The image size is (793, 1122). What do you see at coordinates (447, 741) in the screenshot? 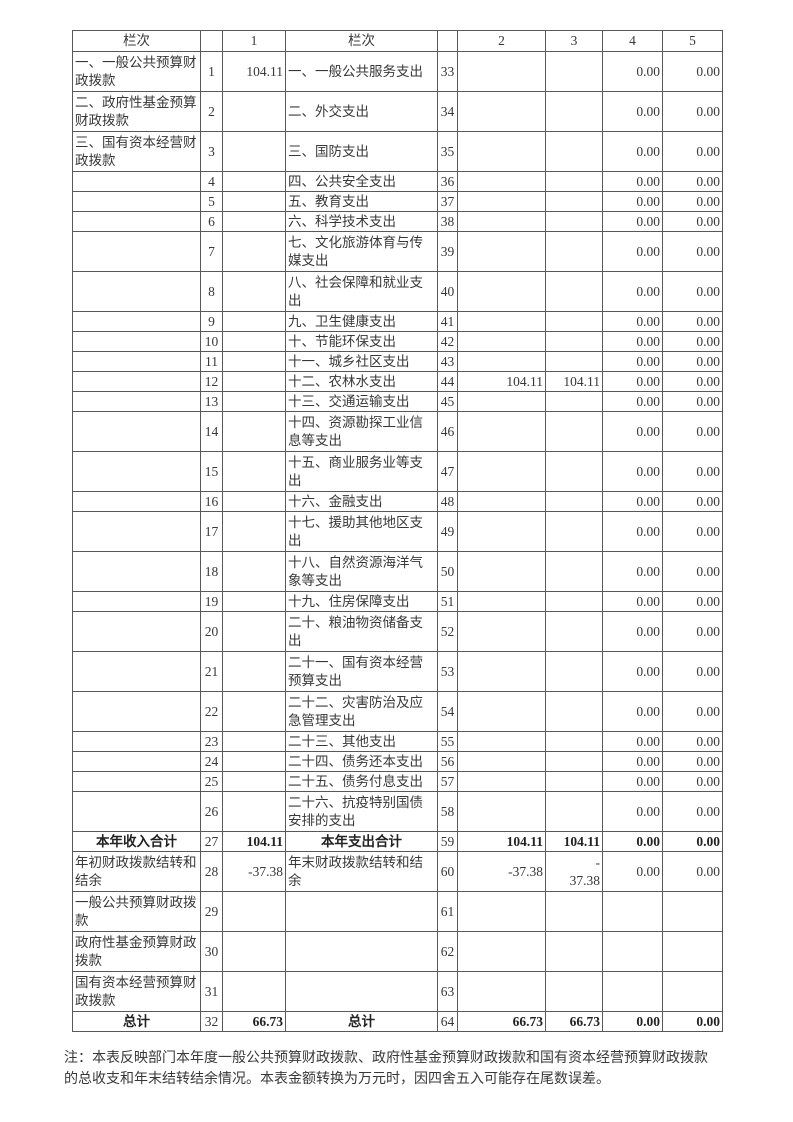
I see `expense-row-number: 55` at bounding box center [447, 741].